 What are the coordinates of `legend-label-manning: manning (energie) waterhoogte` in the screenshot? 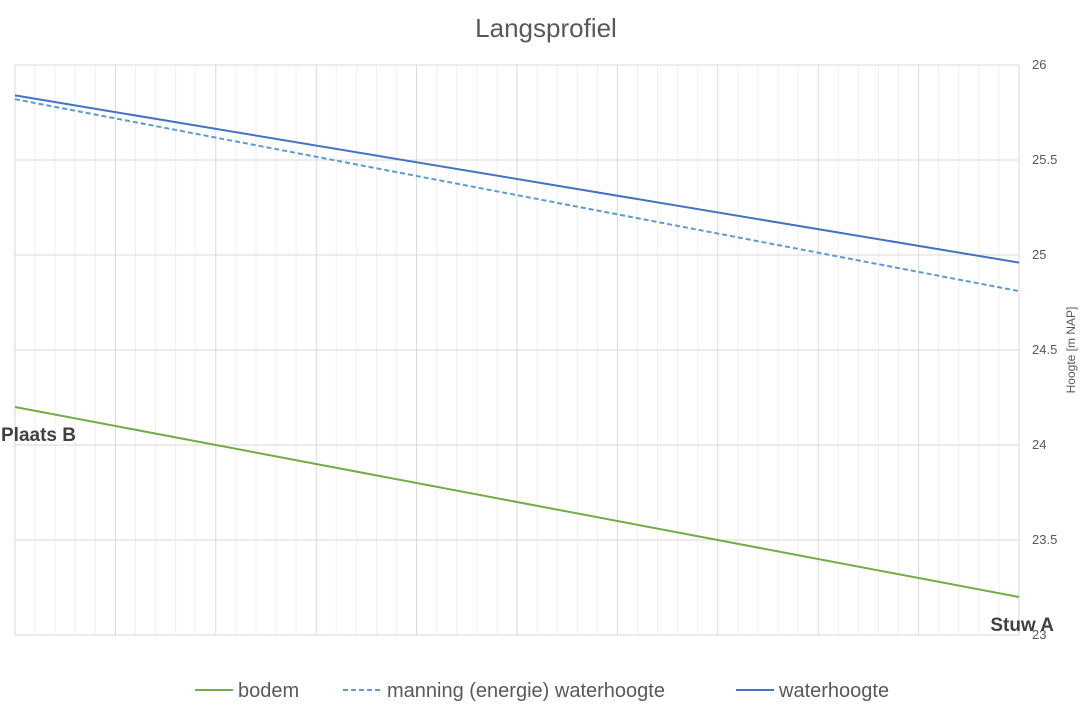 It's located at (526, 691).